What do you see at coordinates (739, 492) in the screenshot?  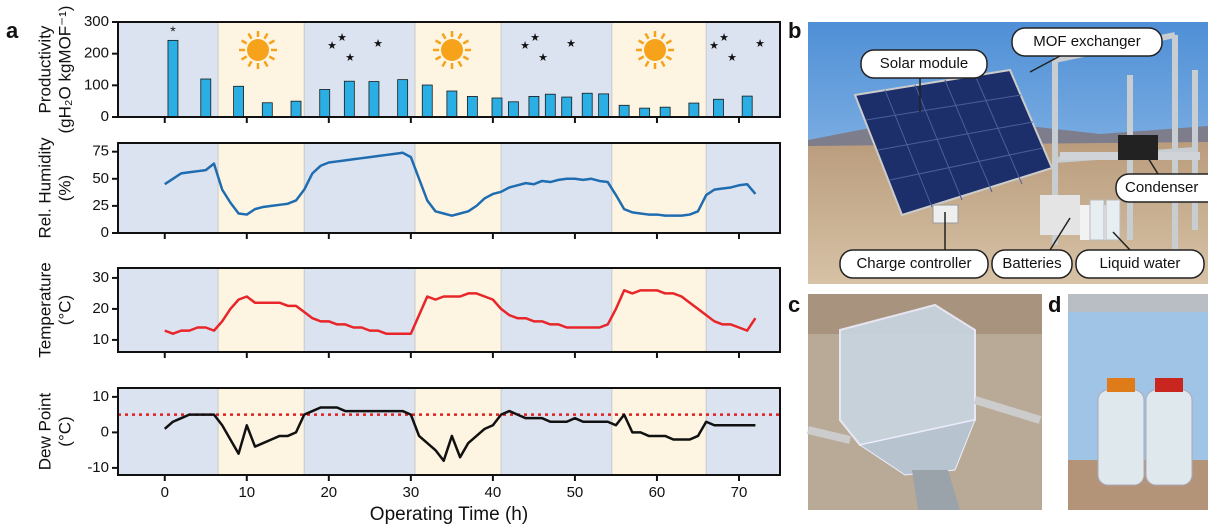 I see `x-tick-label: 70` at bounding box center [739, 492].